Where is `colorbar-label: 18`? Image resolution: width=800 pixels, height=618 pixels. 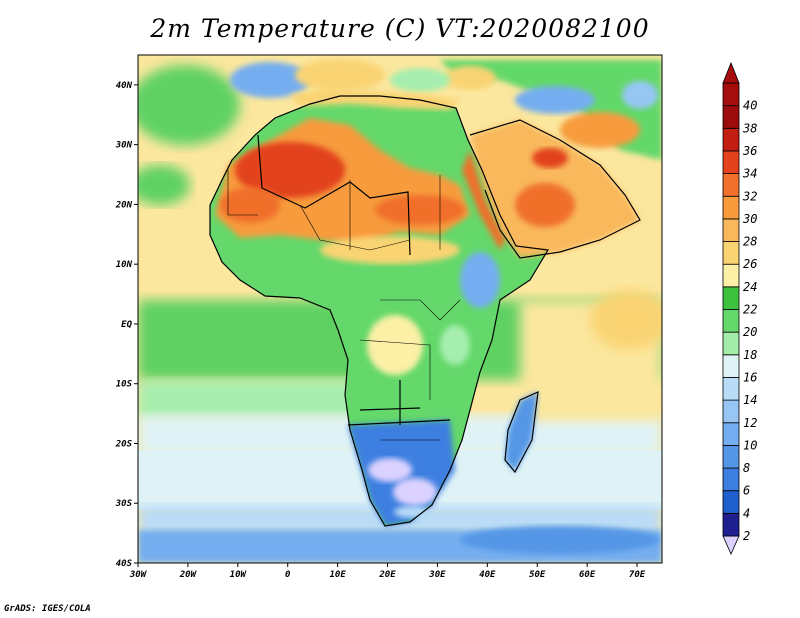 colorbar-label: 18 is located at coordinates (750, 355).